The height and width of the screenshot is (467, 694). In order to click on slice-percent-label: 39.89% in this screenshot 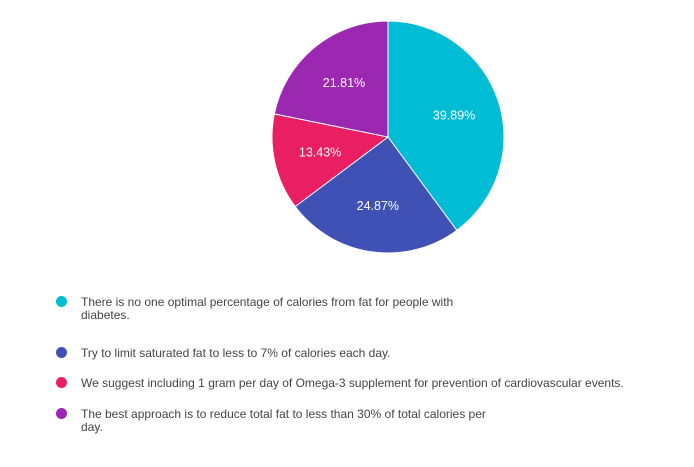, I will do `click(454, 115)`.